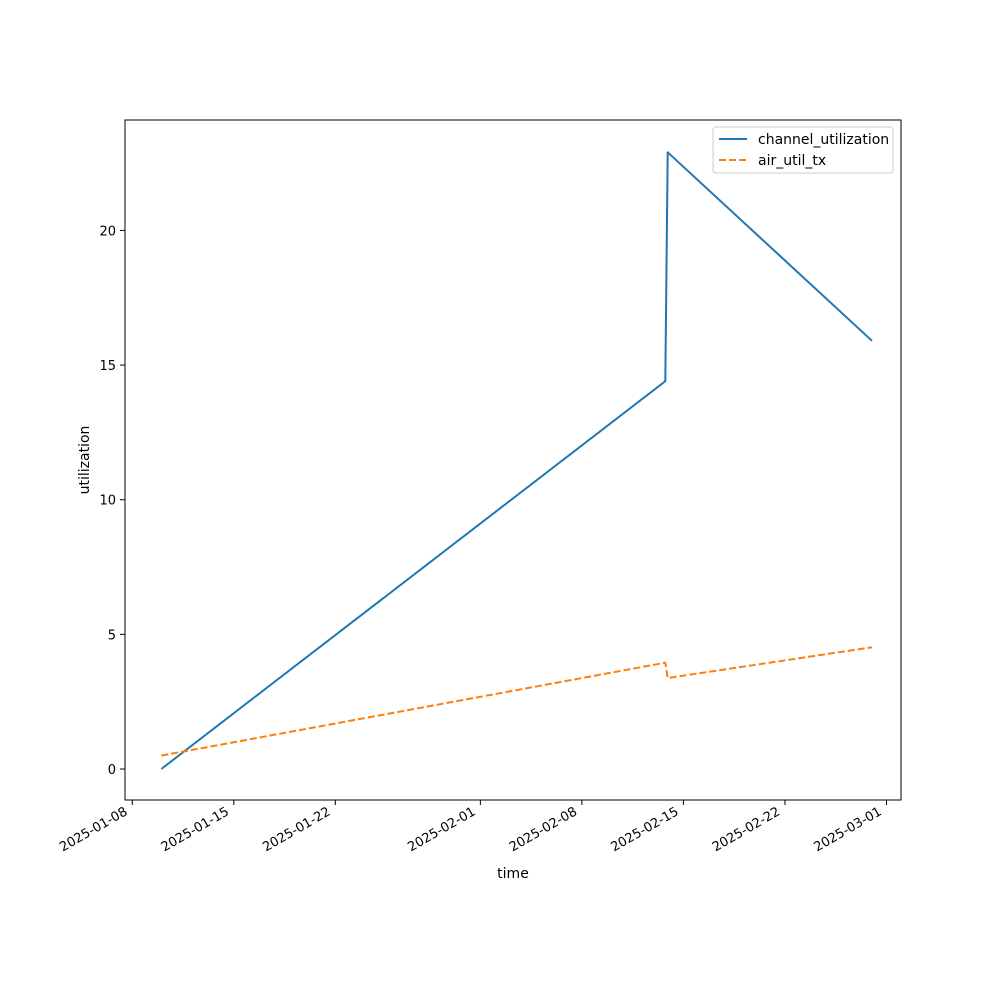 The image size is (1000, 1000). What do you see at coordinates (543, 829) in the screenshot?
I see `x-tick-label: 2025-02-08` at bounding box center [543, 829].